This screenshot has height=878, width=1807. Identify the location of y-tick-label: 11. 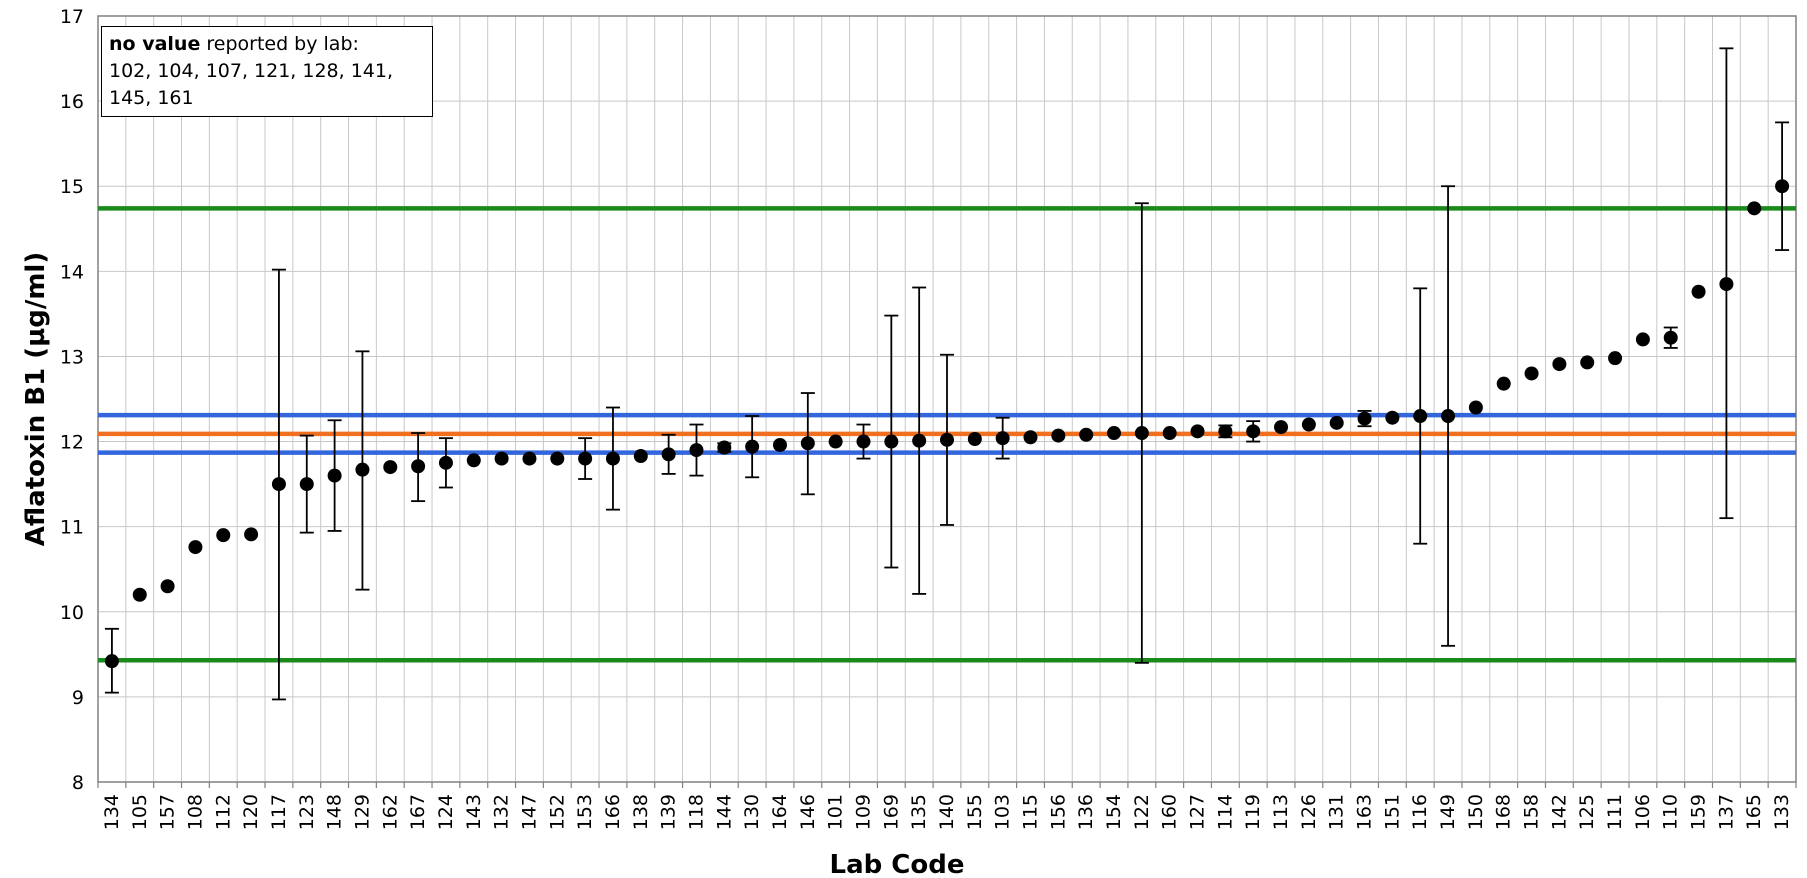
(72, 528).